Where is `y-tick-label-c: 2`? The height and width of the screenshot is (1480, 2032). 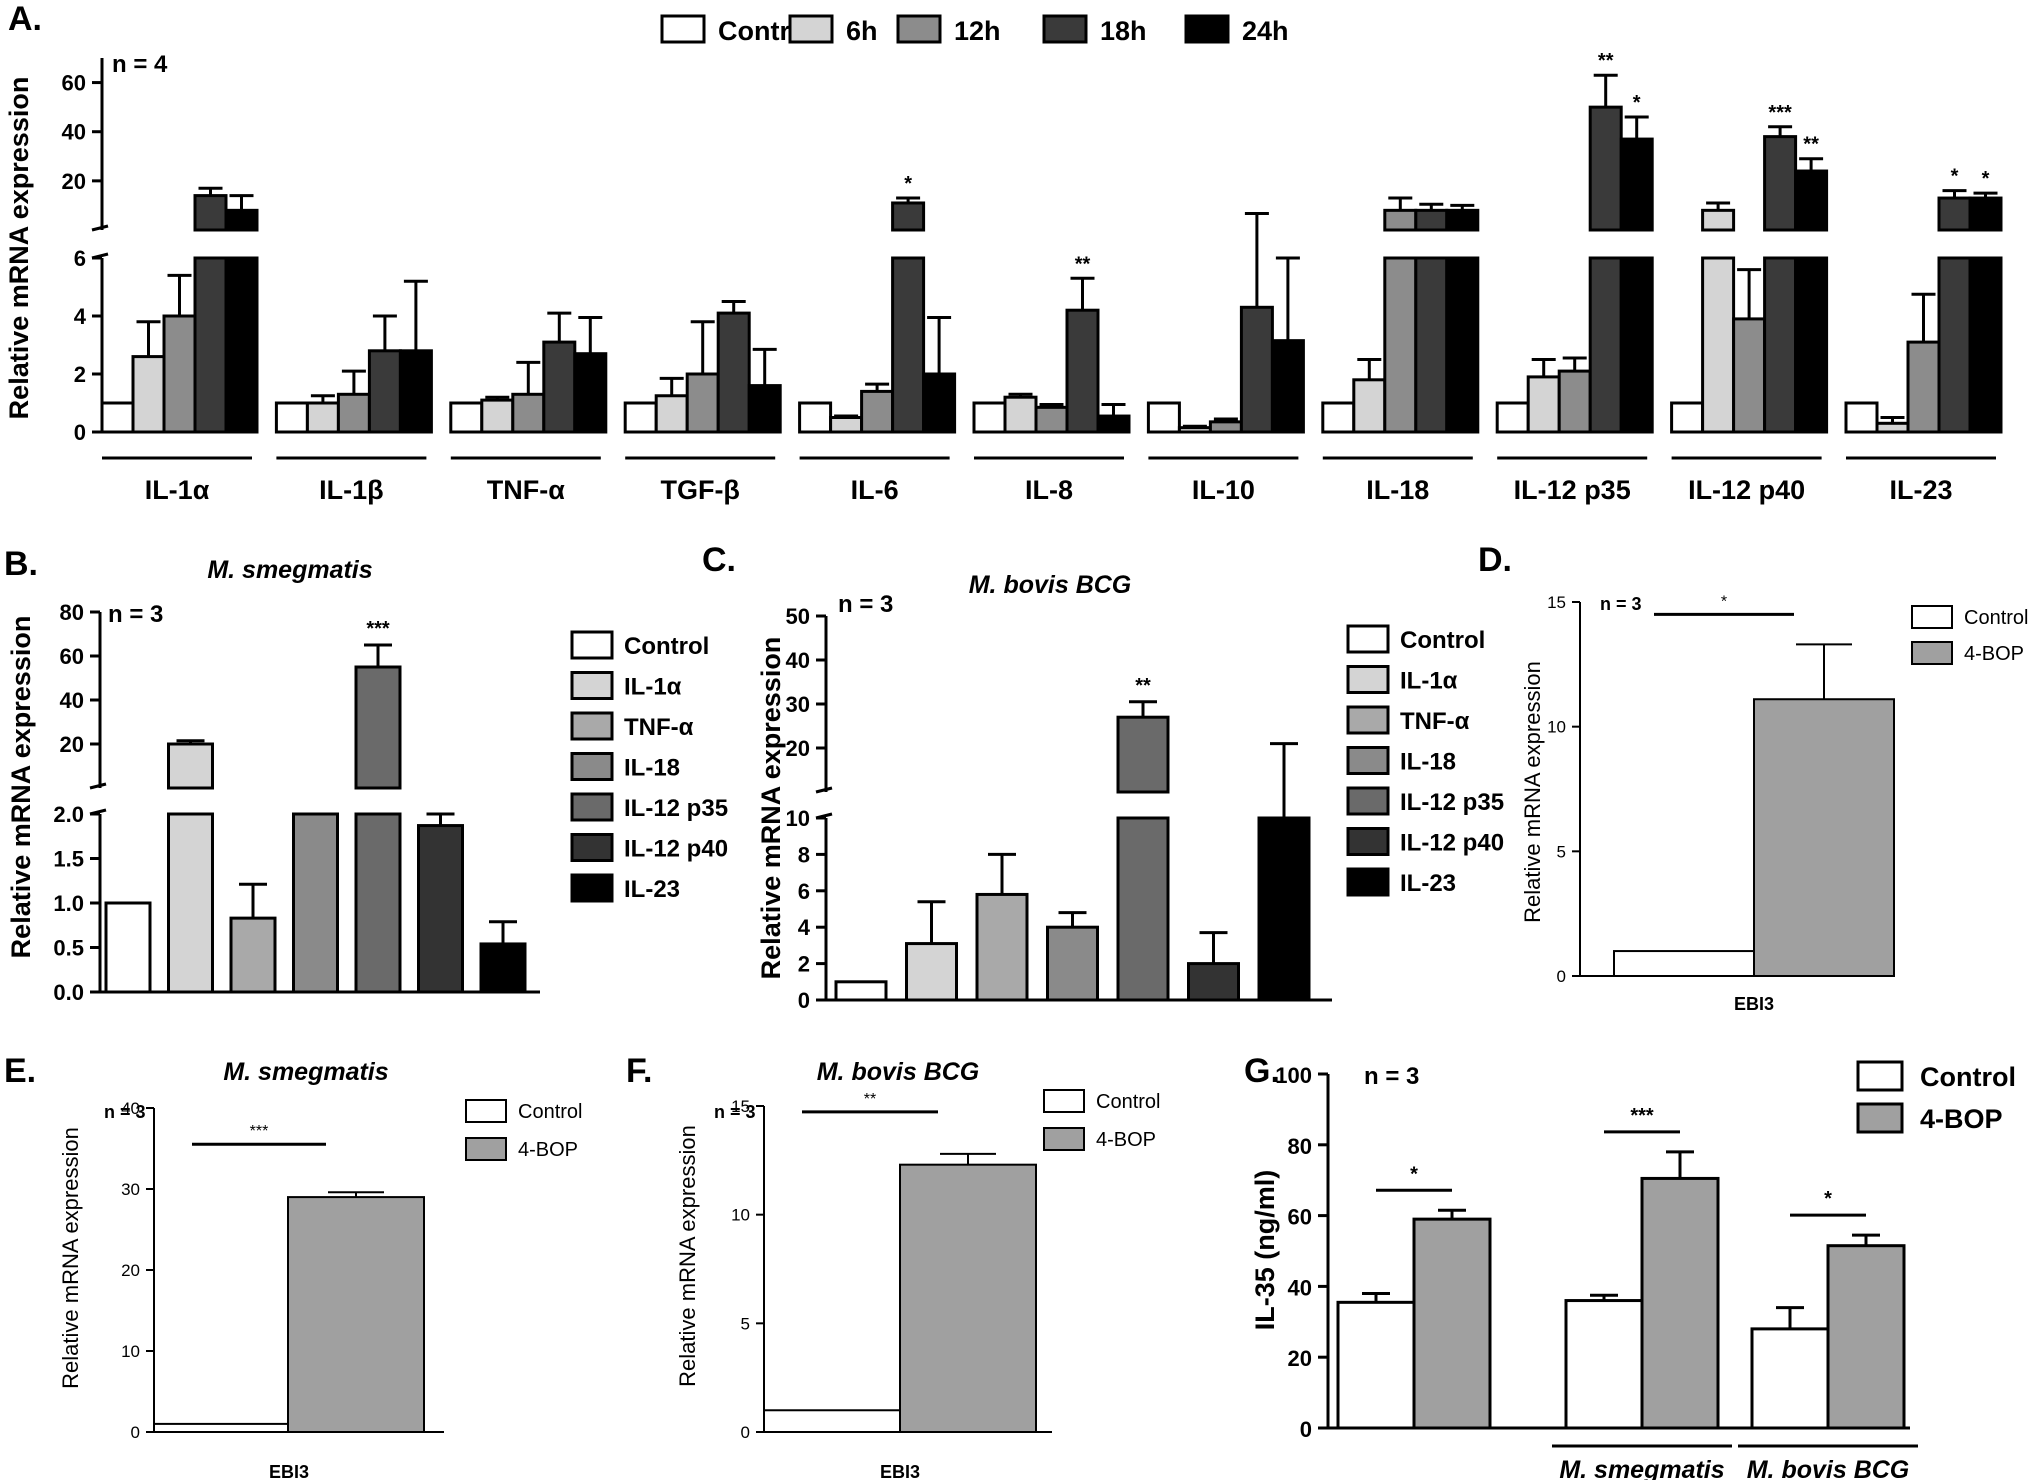
y-tick-label-c: 2 is located at coordinates (804, 964).